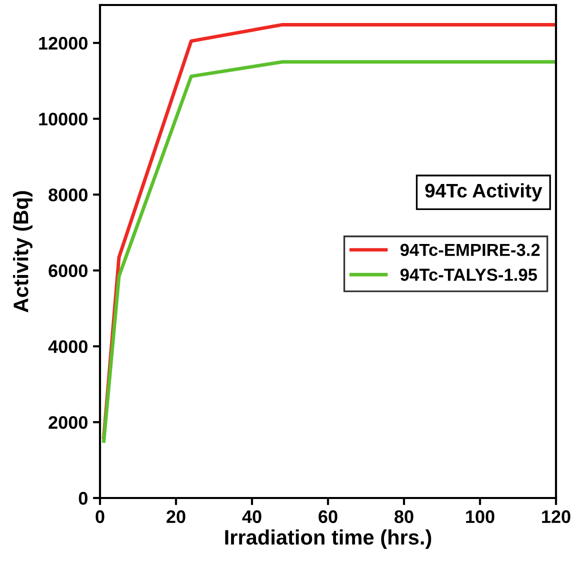 The image size is (574, 567). Describe the element at coordinates (252, 517) in the screenshot. I see `x-tick-label: 40` at that location.